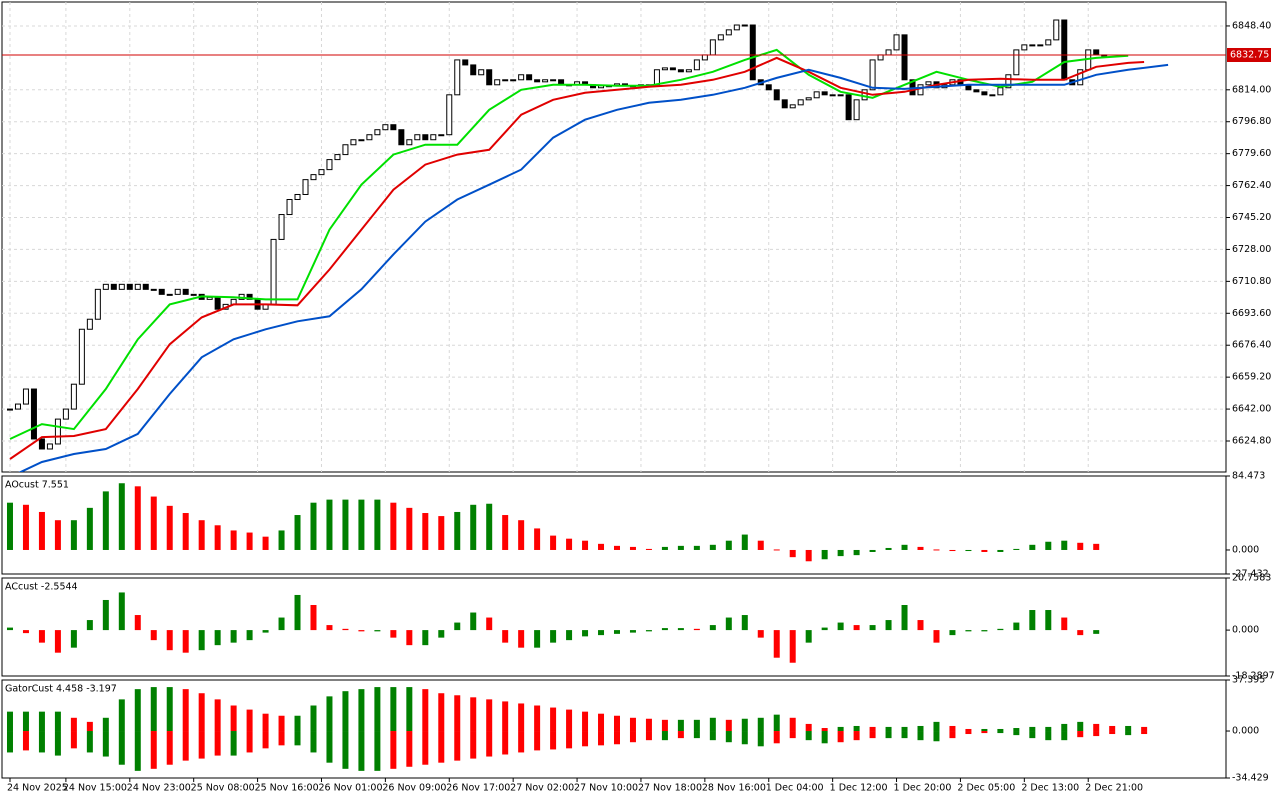 The image size is (1280, 800). Describe the element at coordinates (542, 788) in the screenshot. I see `x-tick-label: 27 Nov 02:00` at that location.